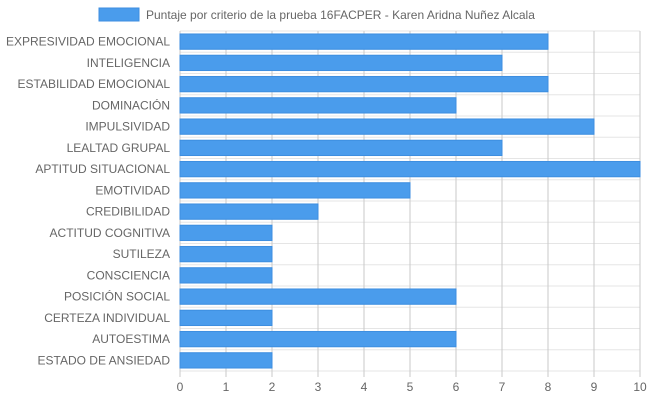  Describe the element at coordinates (594, 387) in the screenshot. I see `x-tick-label: 9` at that location.